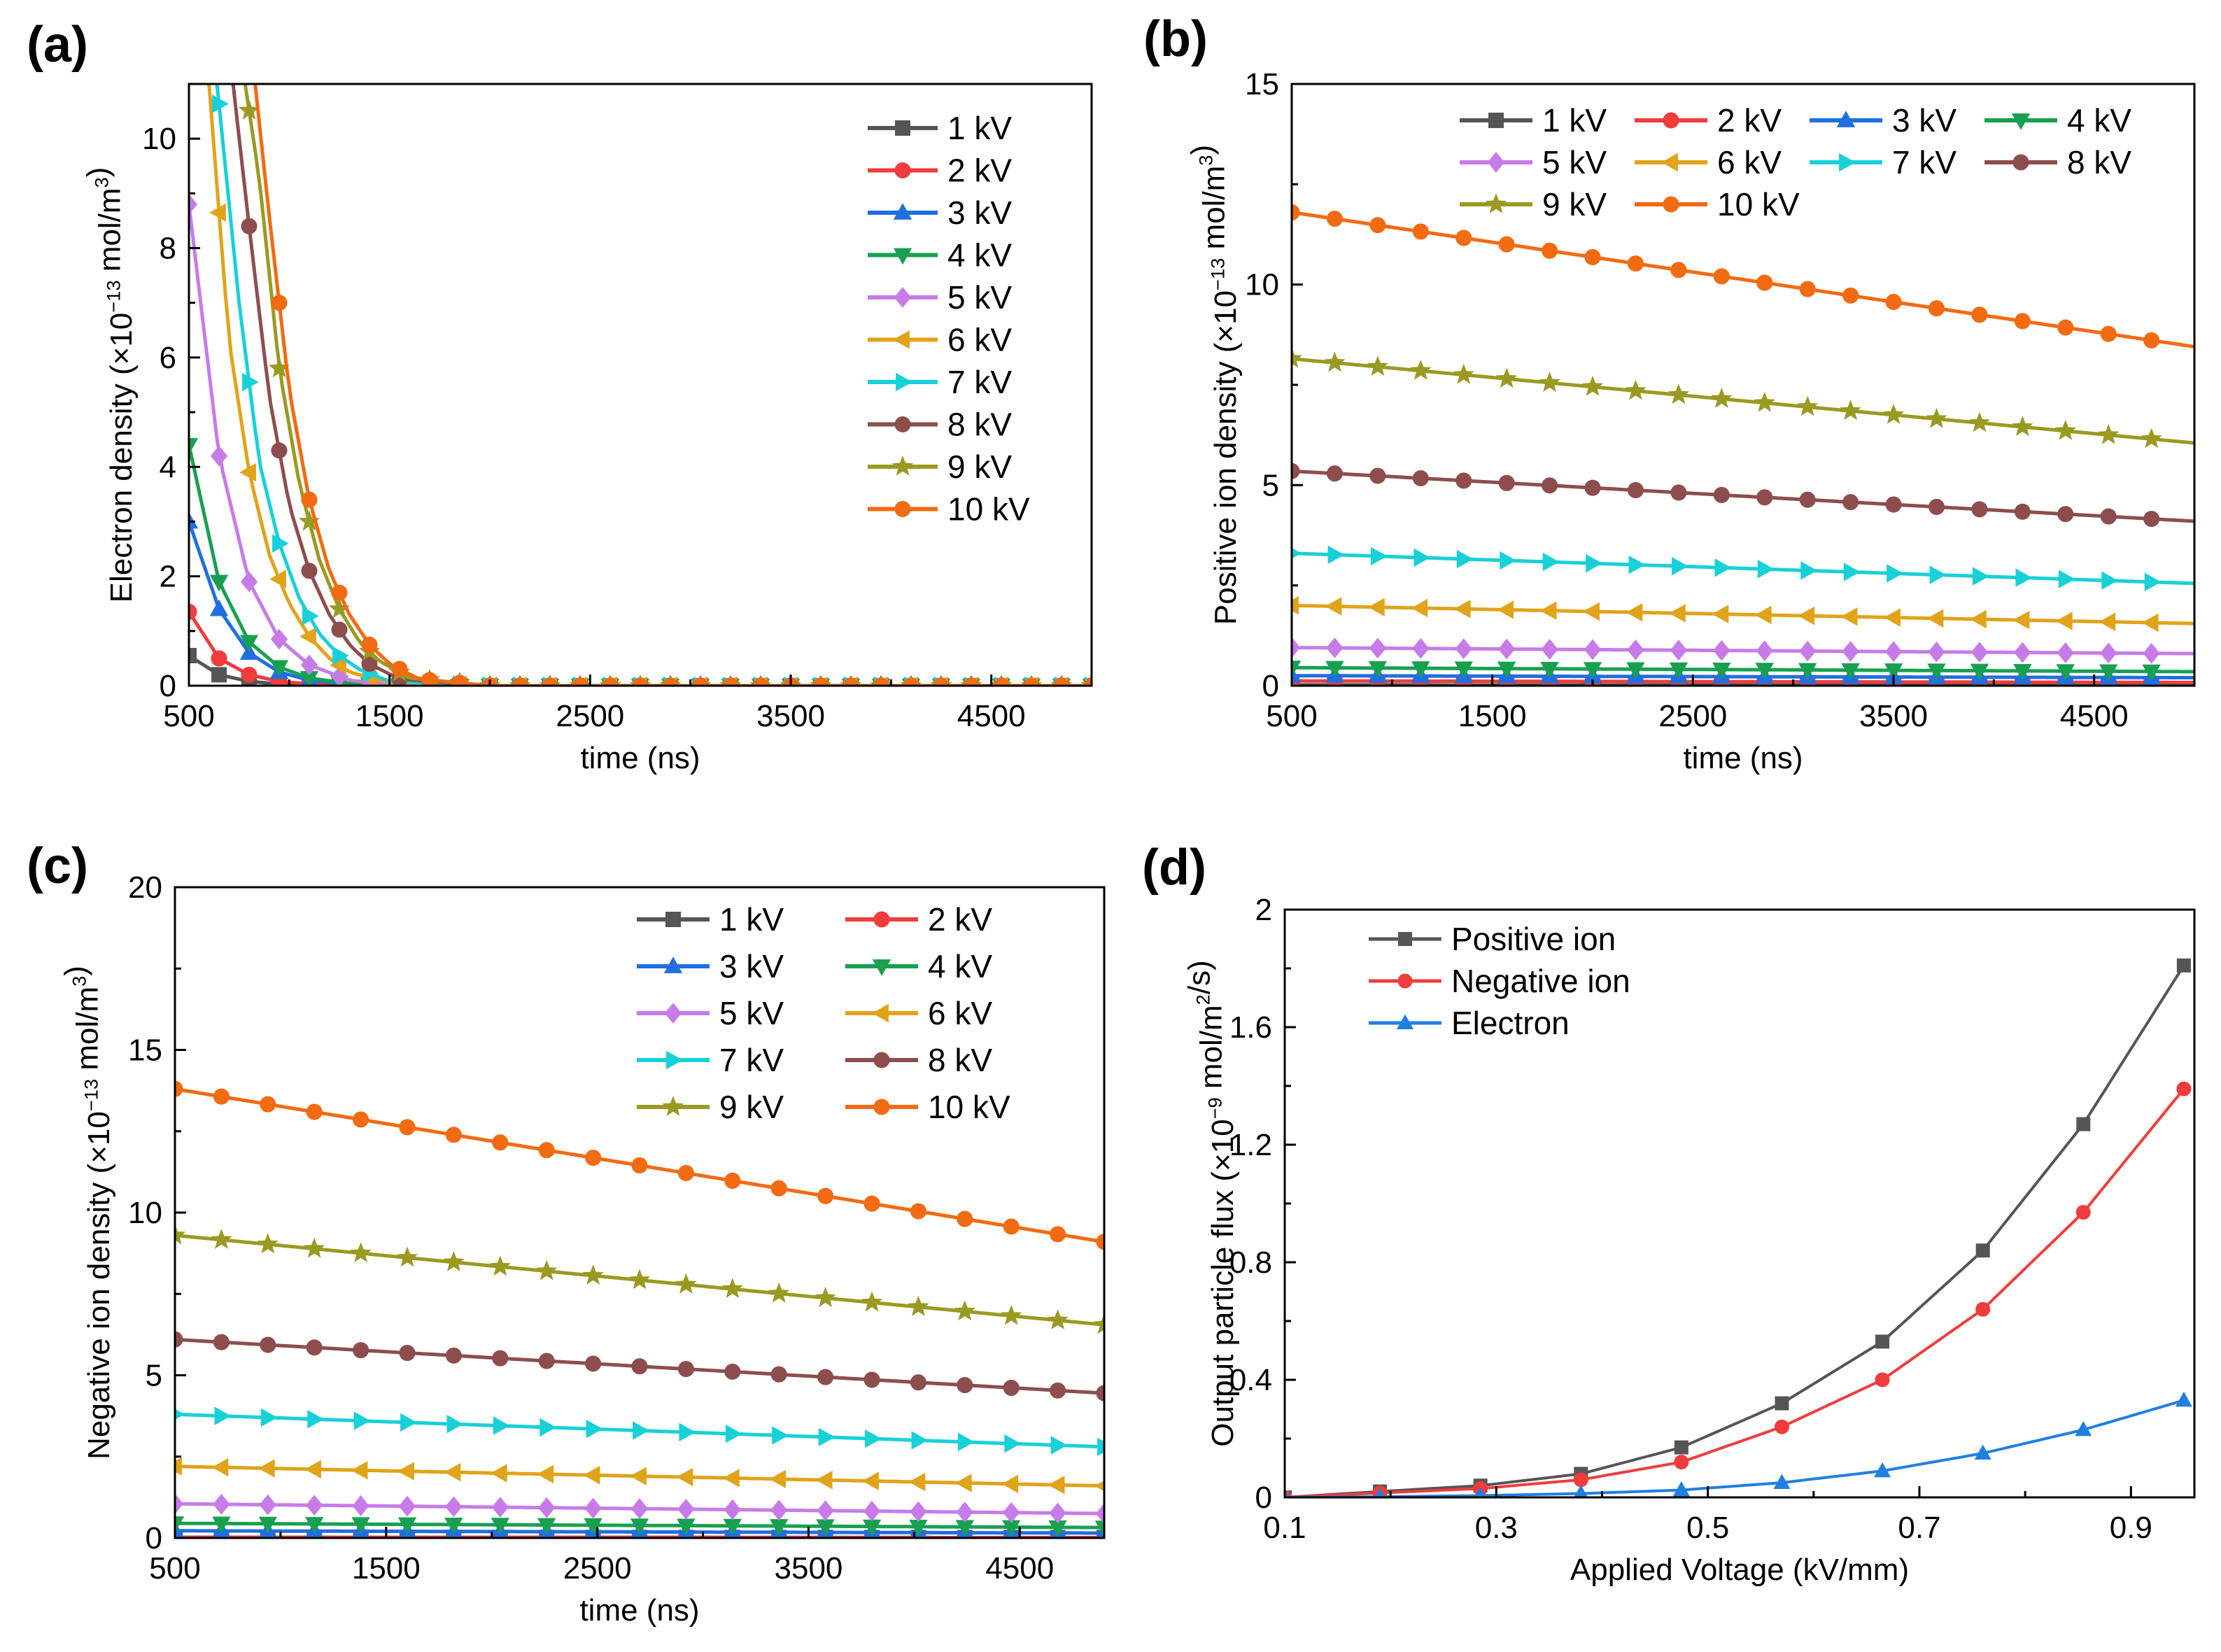  Describe the element at coordinates (1749, 121) in the screenshot. I see `legend-label: 2 kV` at that location.